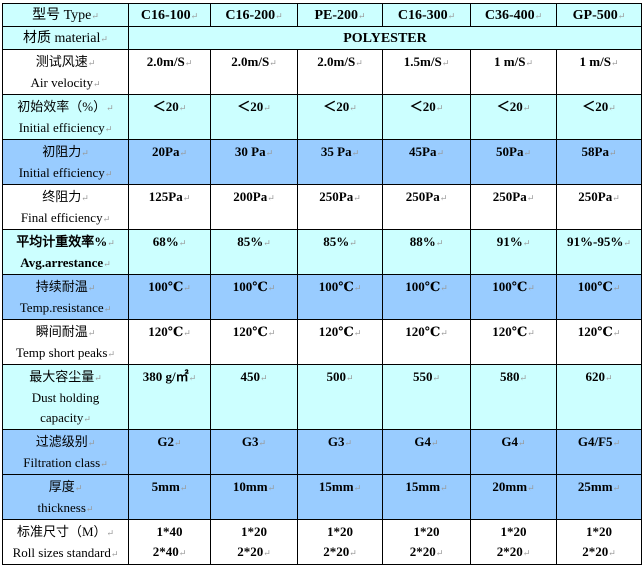 The image size is (643, 565). What do you see at coordinates (426, 151) in the screenshot?
I see `value-text: 45Pa` at bounding box center [426, 151].